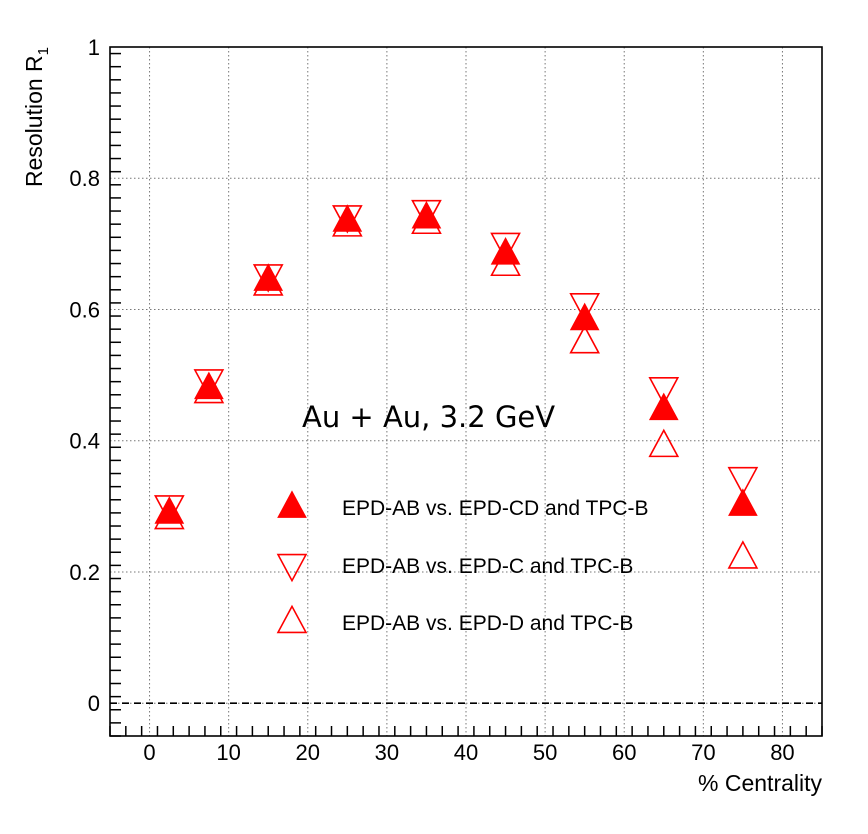  Describe the element at coordinates (43, 51) in the screenshot. I see `y-axis-title-subscript: 1` at that location.